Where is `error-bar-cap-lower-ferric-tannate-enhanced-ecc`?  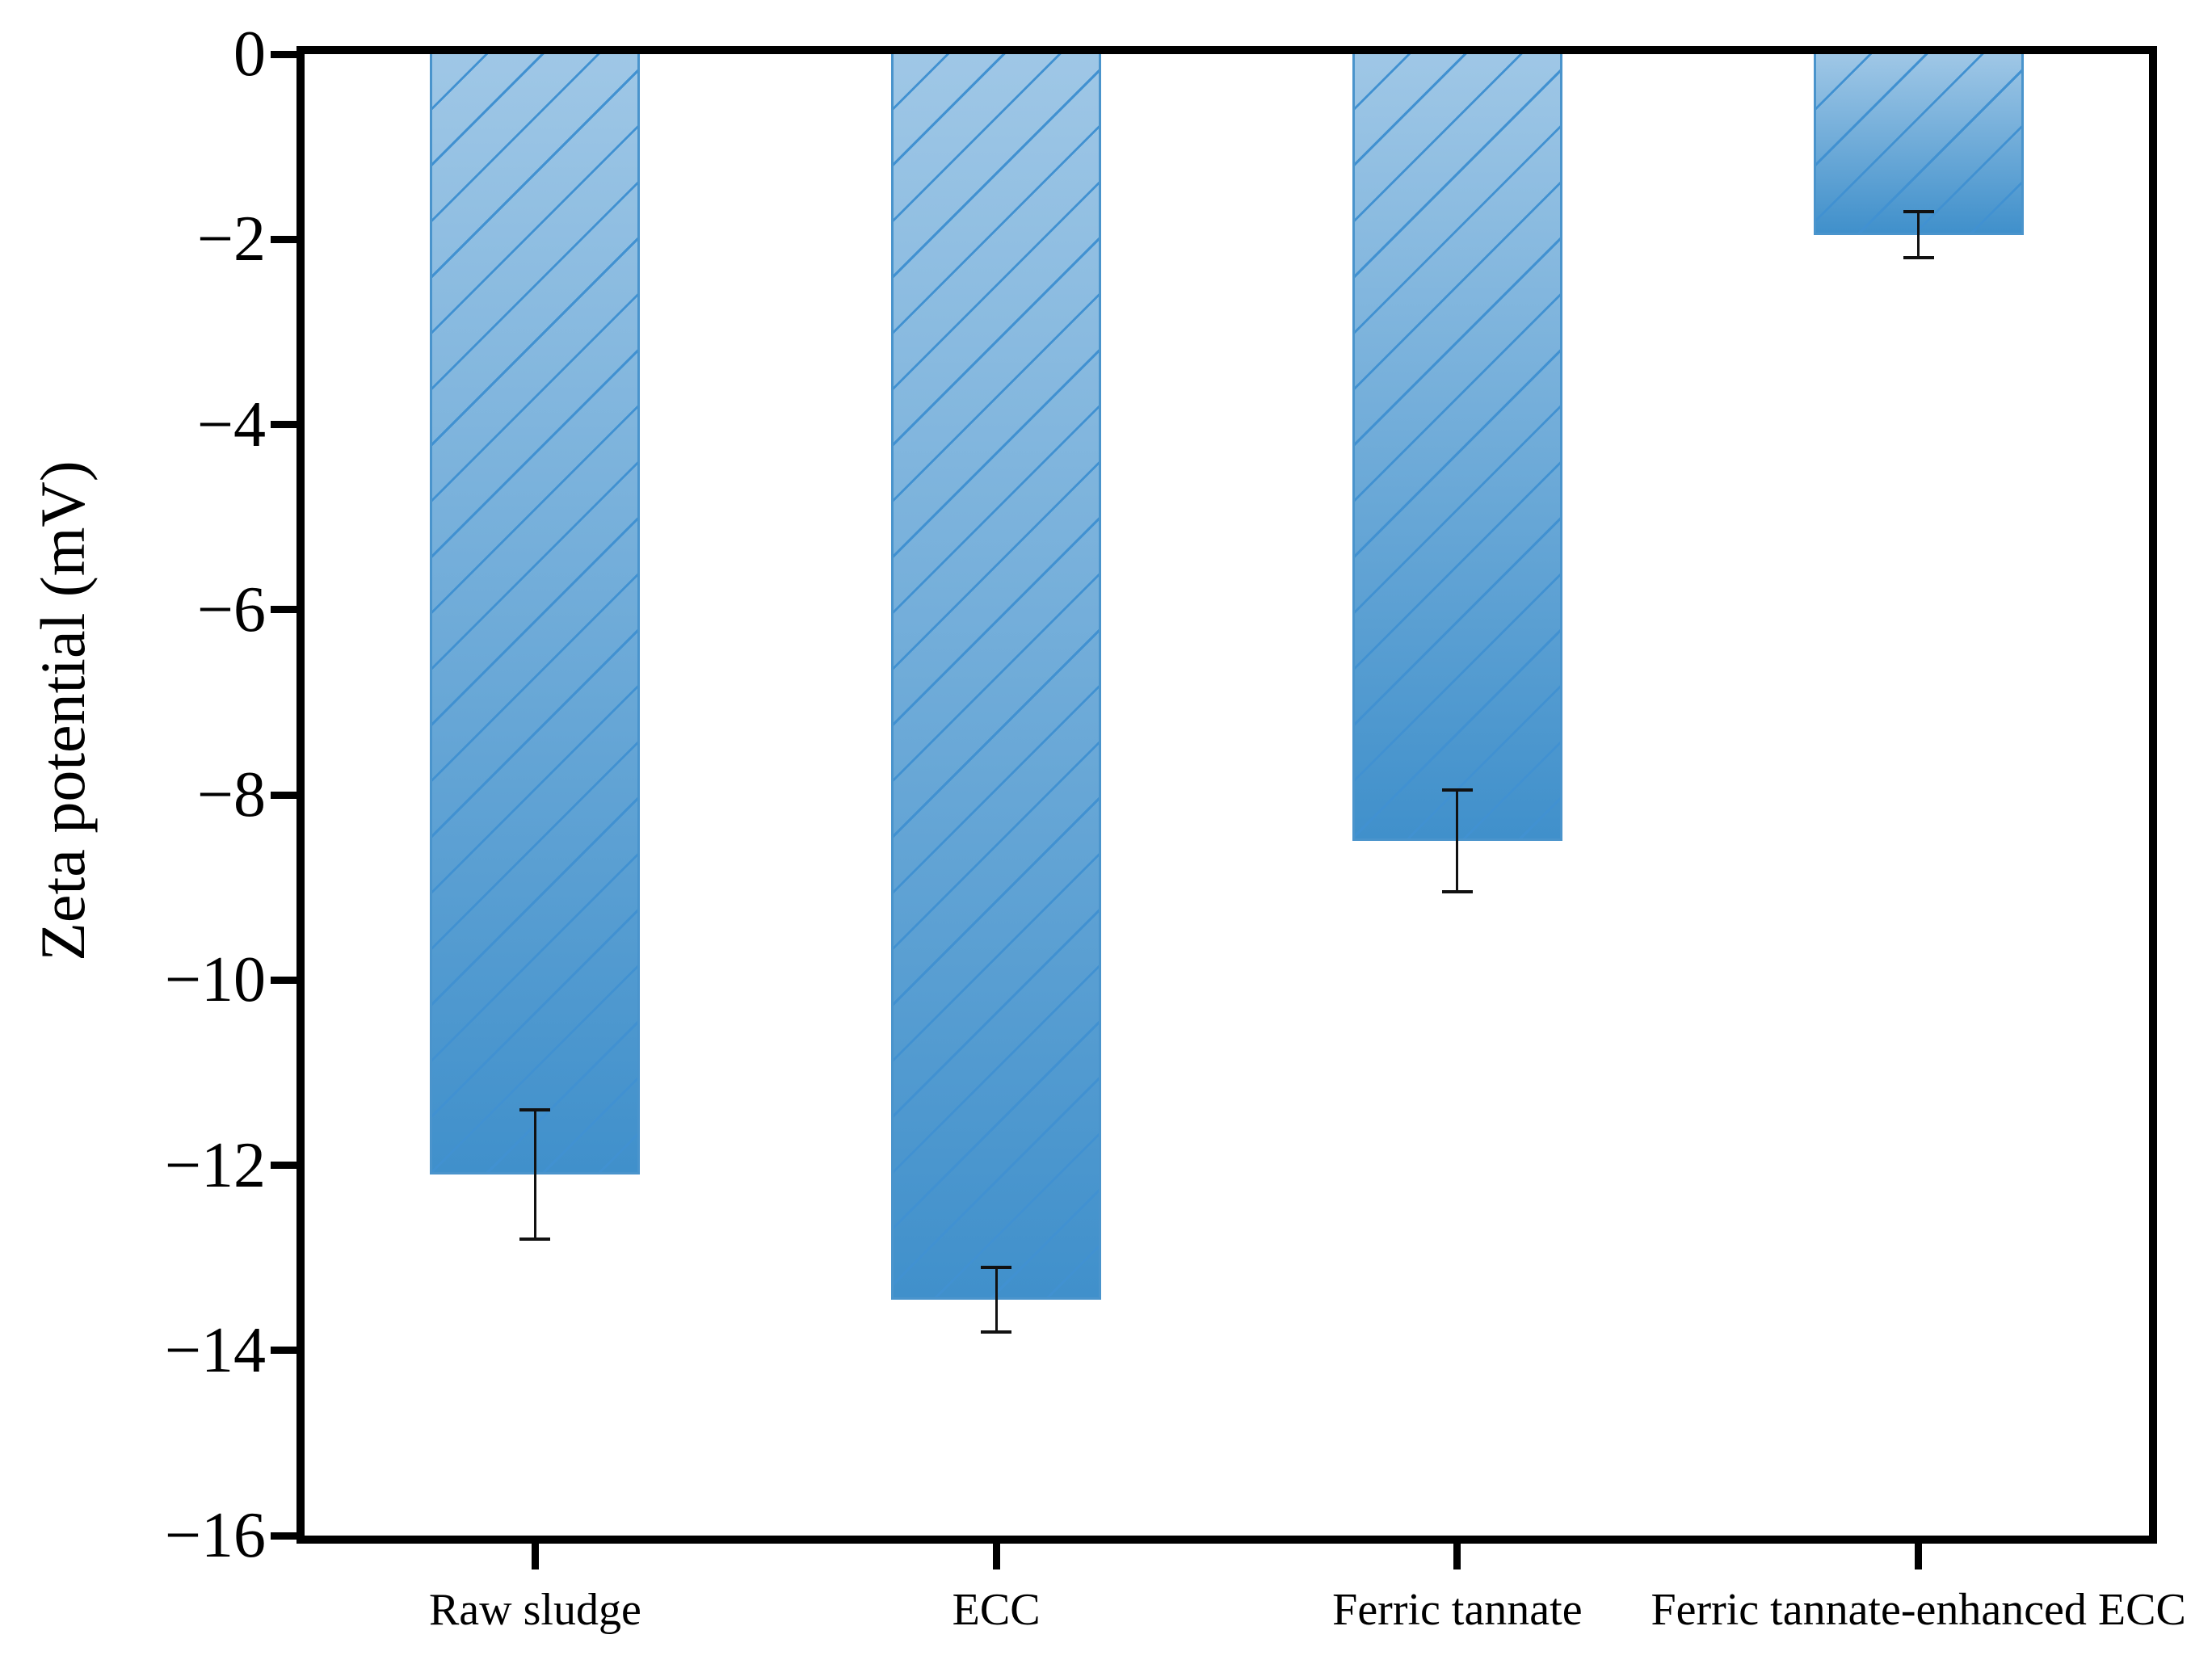 error-bar-cap-lower-ferric-tannate-enhanced-ecc is located at coordinates (1919, 258).